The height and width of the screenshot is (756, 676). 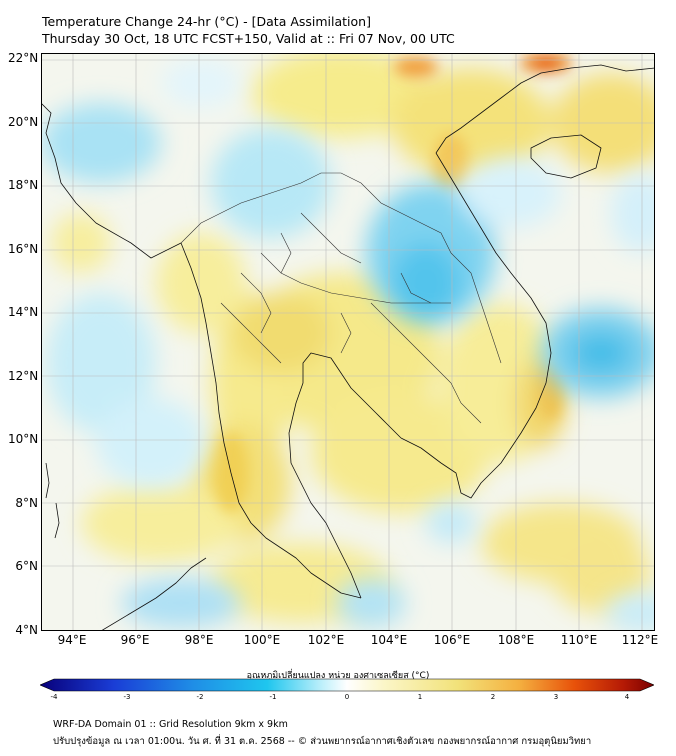 What do you see at coordinates (389, 640) in the screenshot?
I see `lon-label-104: 104°E` at bounding box center [389, 640].